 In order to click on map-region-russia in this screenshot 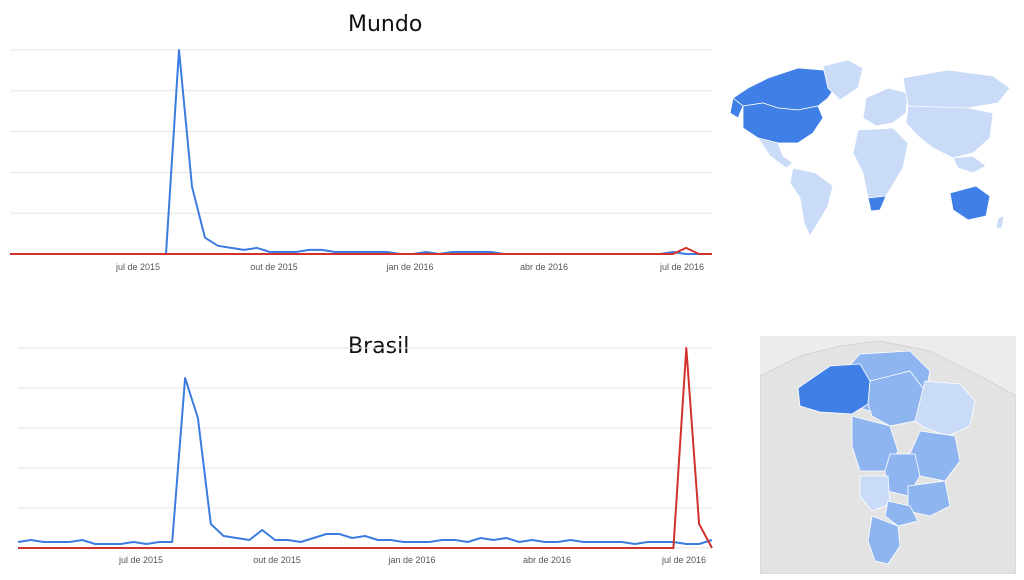, I will do `click(956, 90)`.